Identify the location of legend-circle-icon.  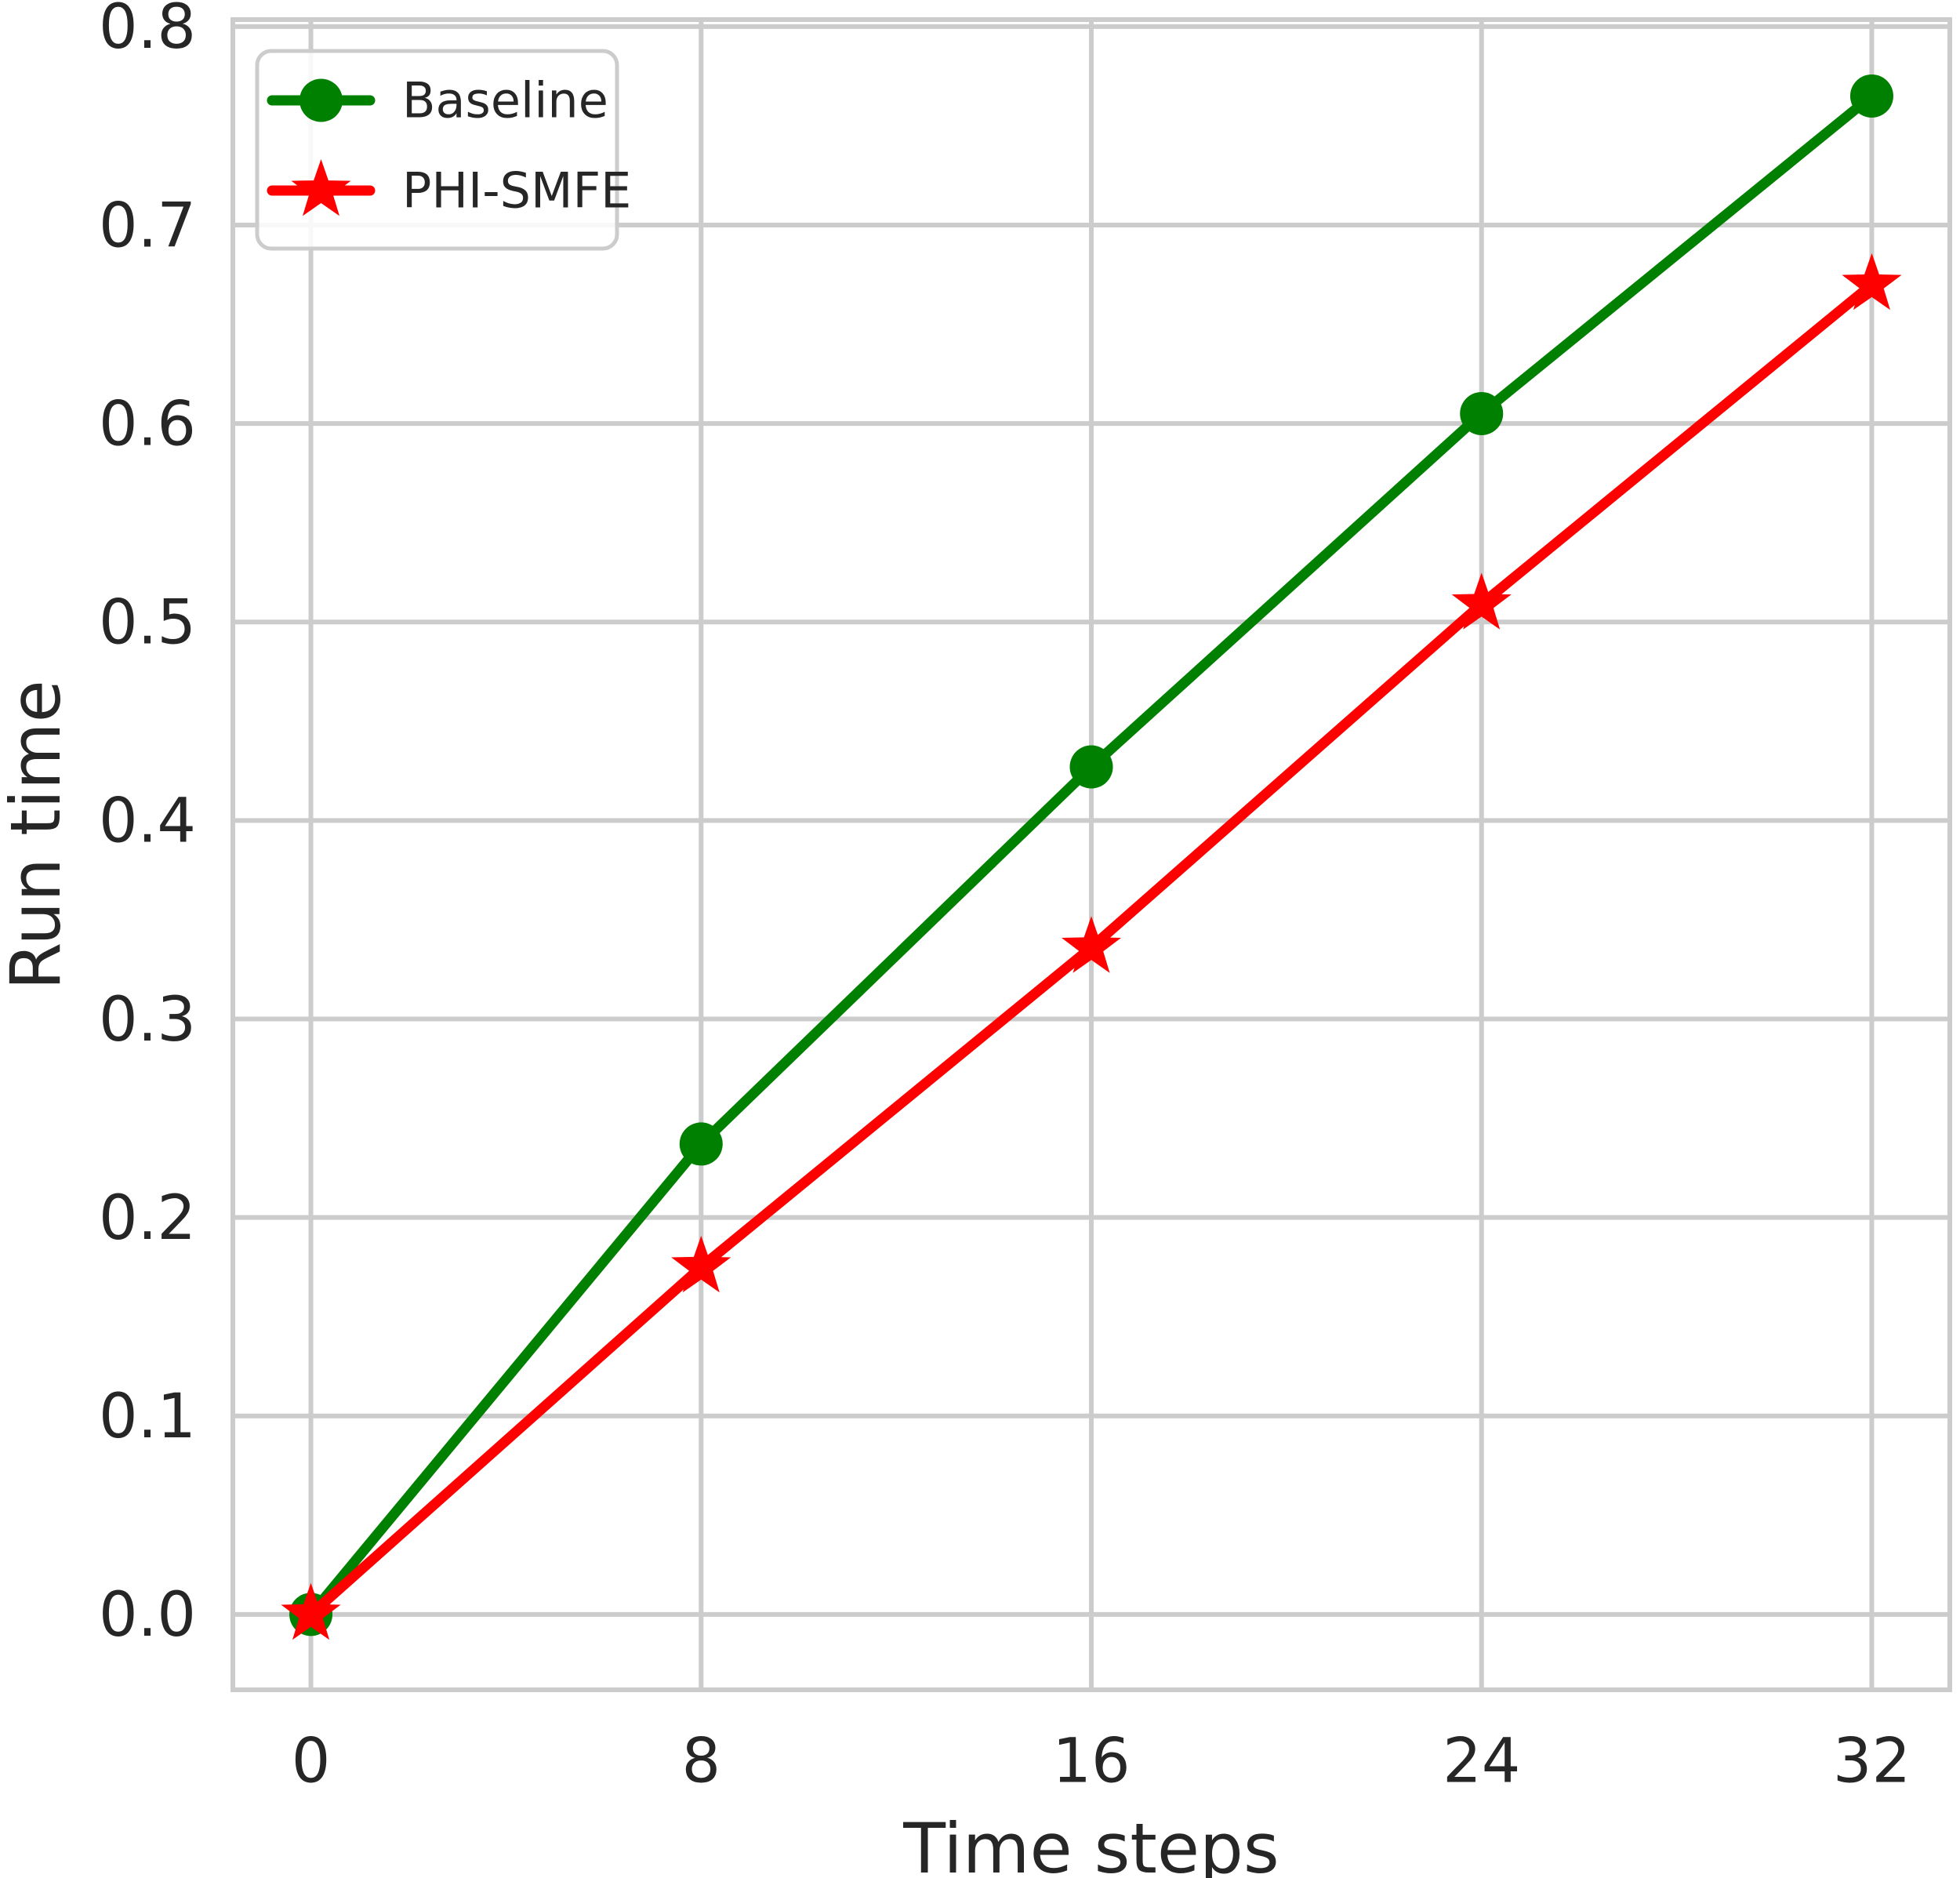
(321, 100).